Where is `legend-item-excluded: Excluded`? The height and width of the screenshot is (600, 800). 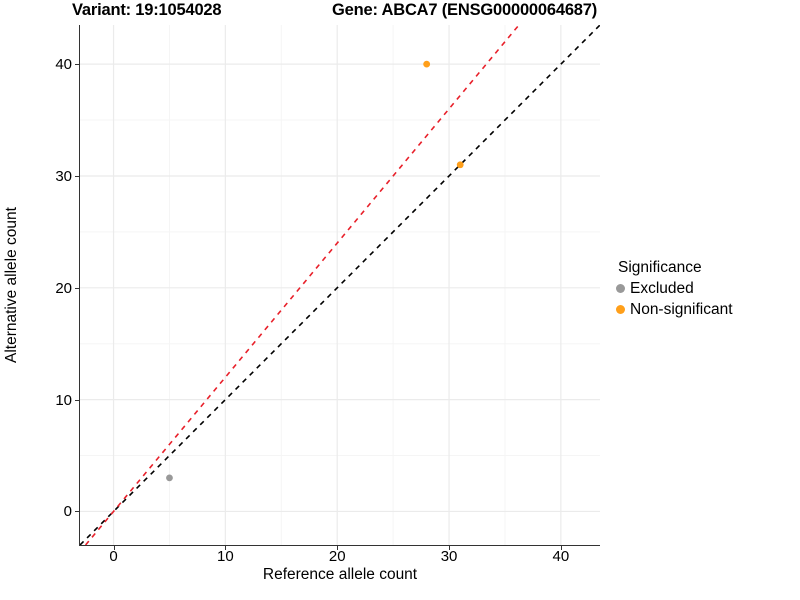
legend-item-excluded: Excluded is located at coordinates (706, 288).